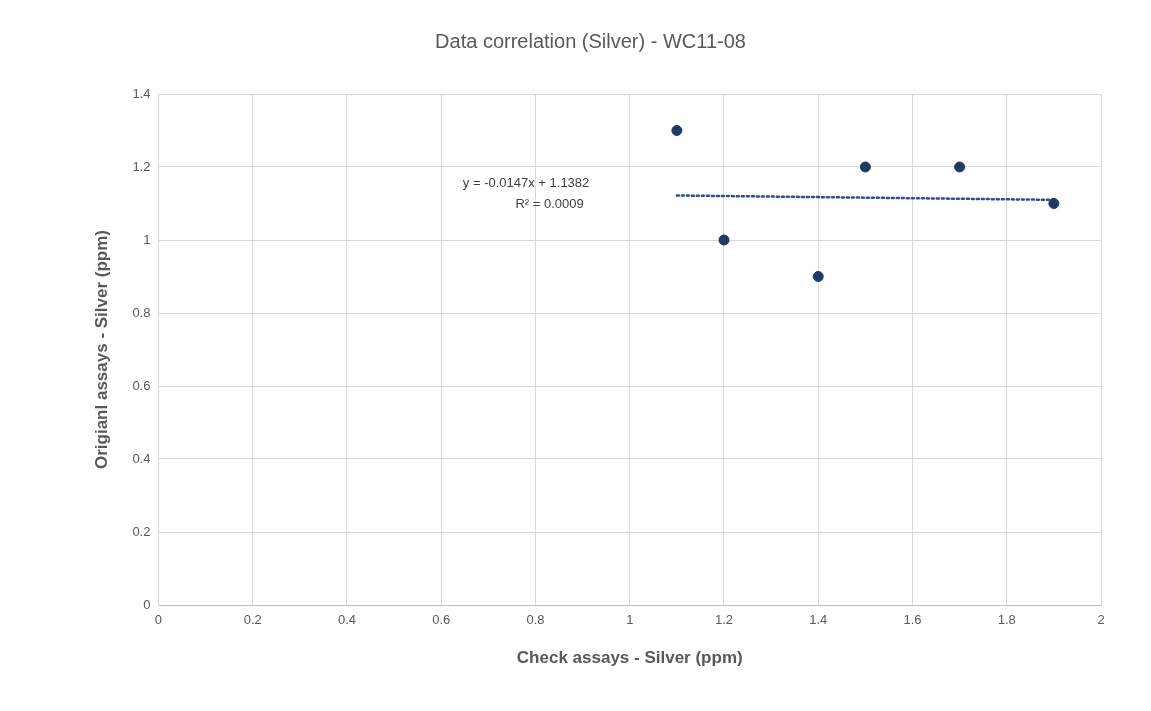  What do you see at coordinates (141, 312) in the screenshot?
I see `y-tick-label: 0.8` at bounding box center [141, 312].